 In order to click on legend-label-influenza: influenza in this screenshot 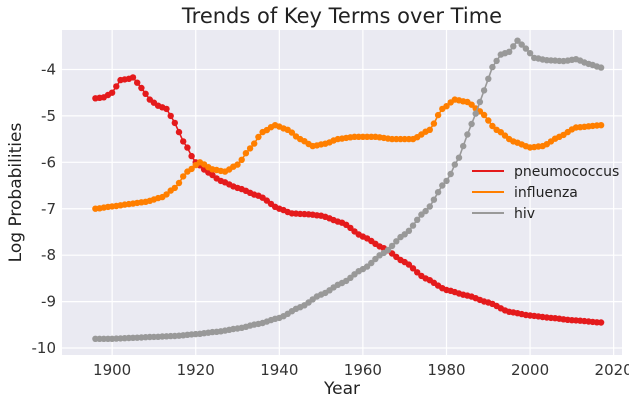, I will do `click(546, 193)`.